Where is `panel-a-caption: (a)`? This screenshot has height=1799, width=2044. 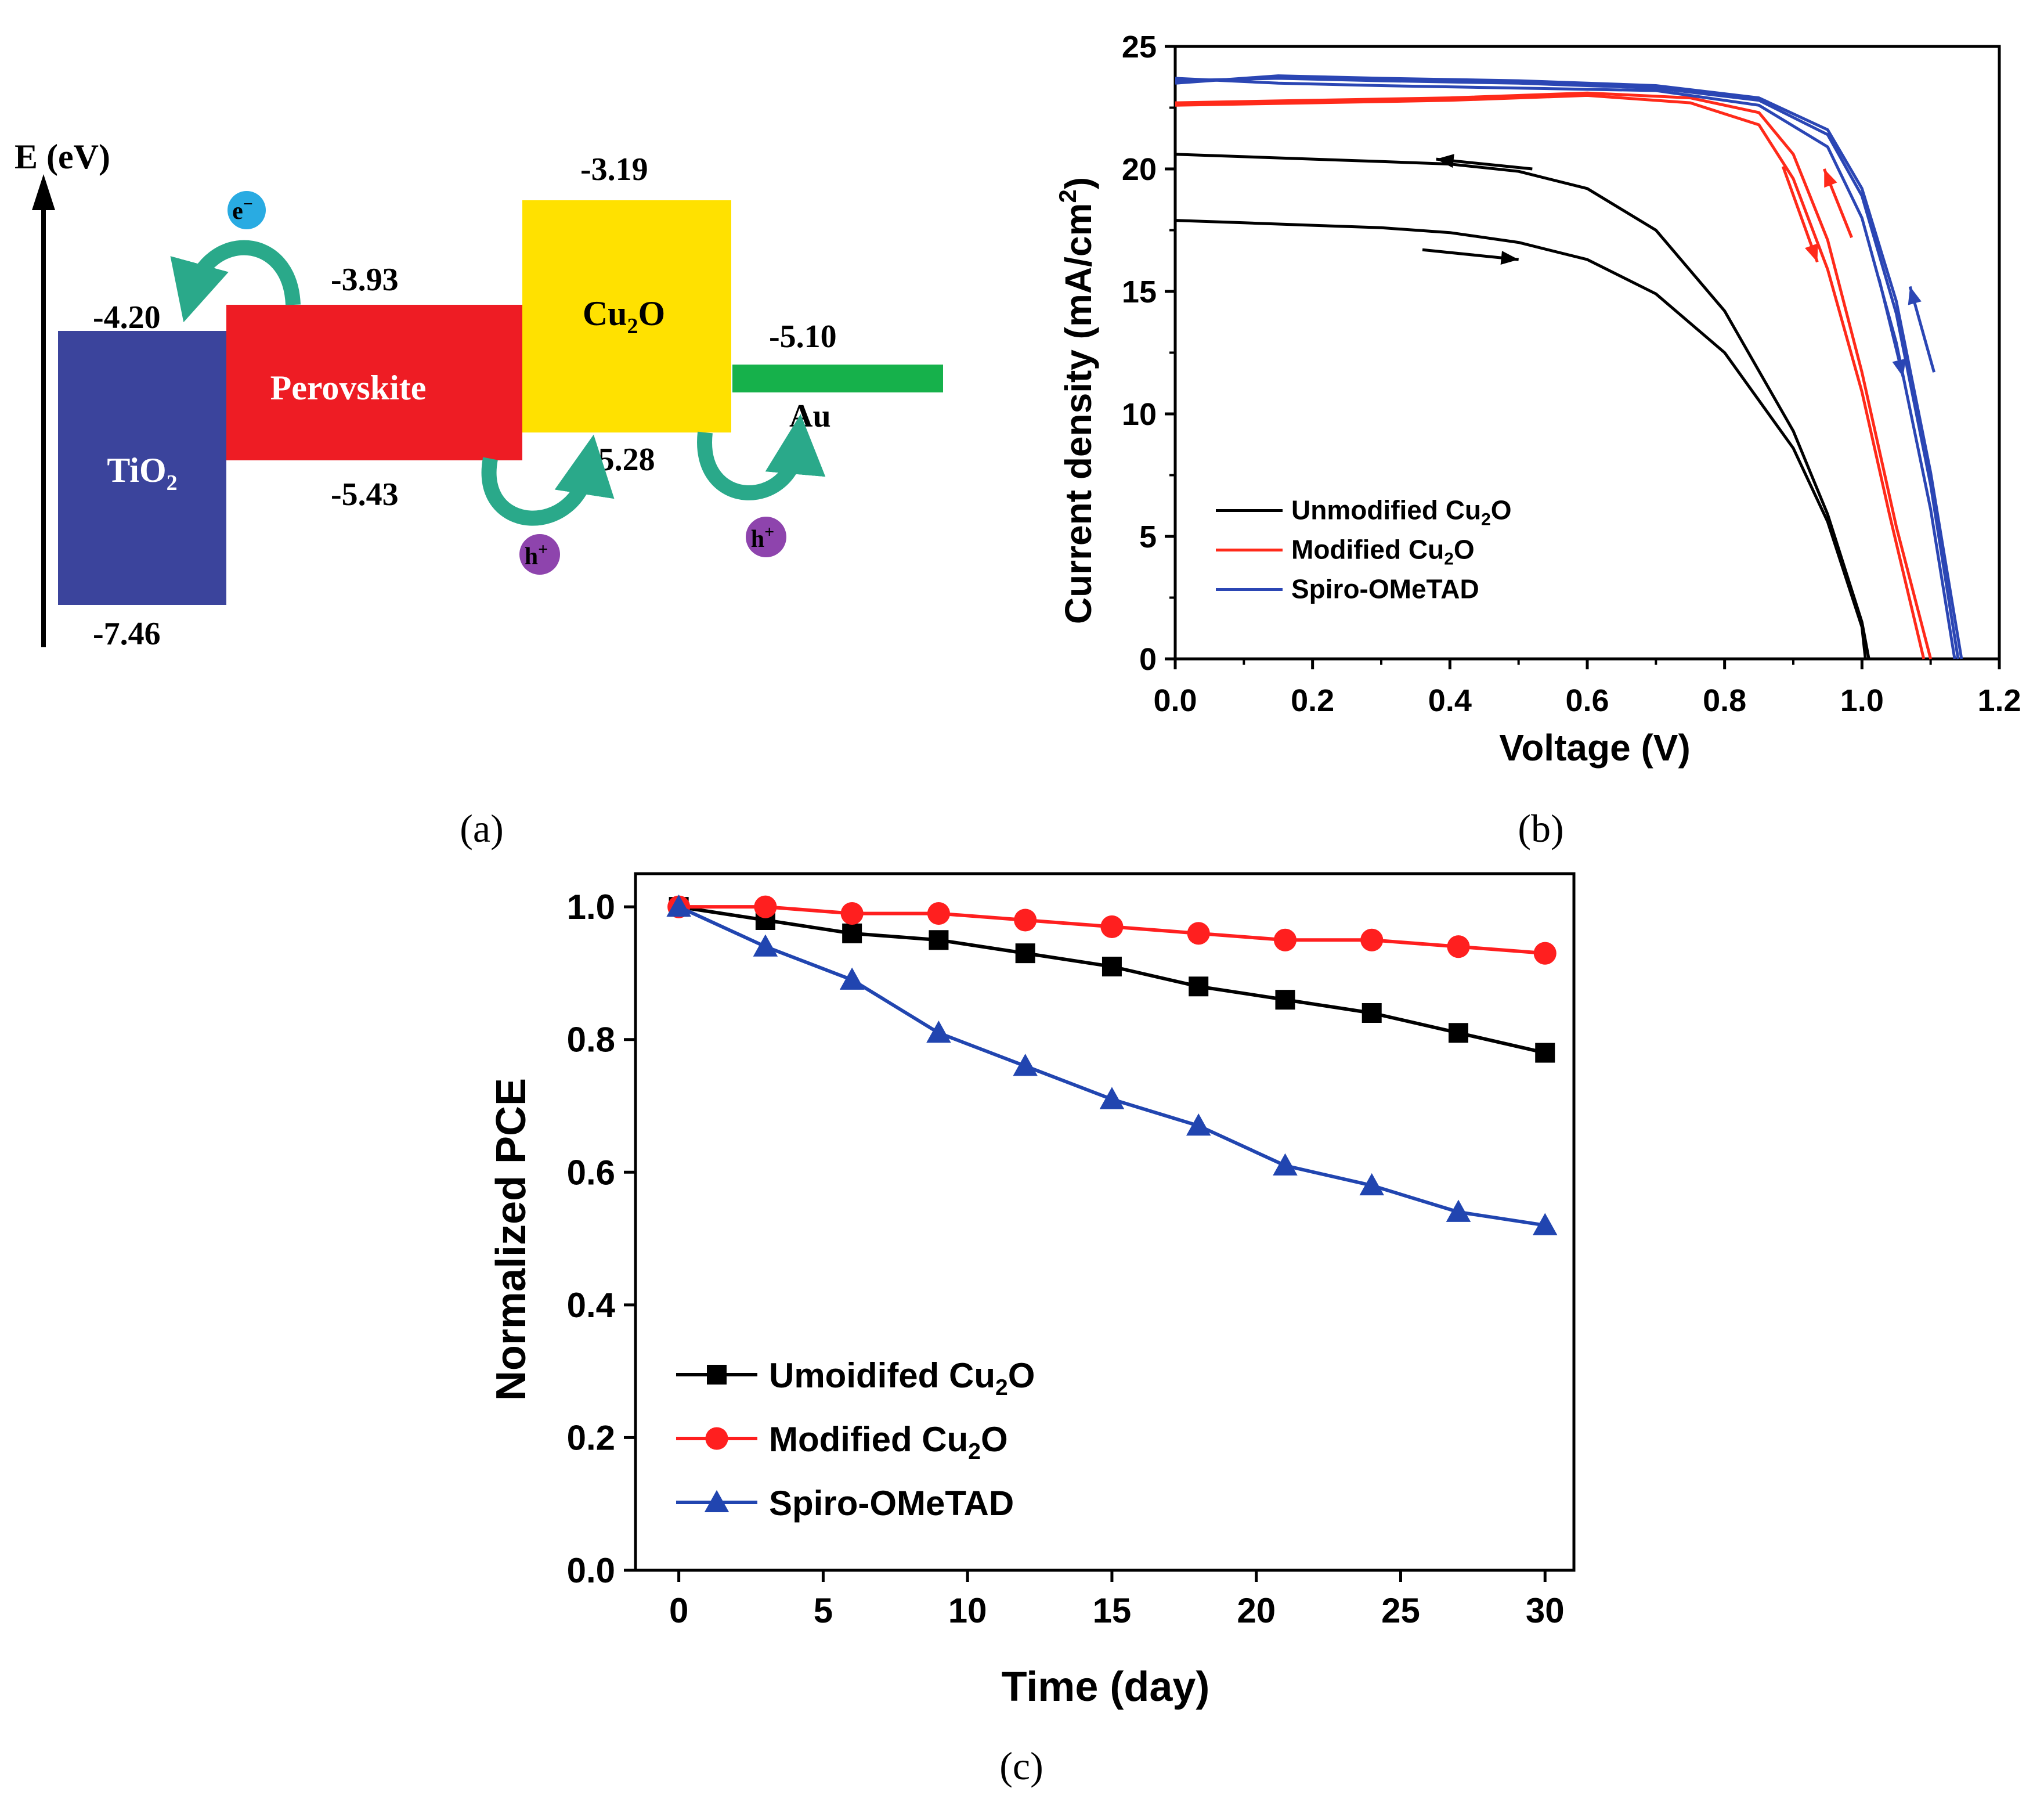
panel-a-caption: (a) is located at coordinates (482, 828).